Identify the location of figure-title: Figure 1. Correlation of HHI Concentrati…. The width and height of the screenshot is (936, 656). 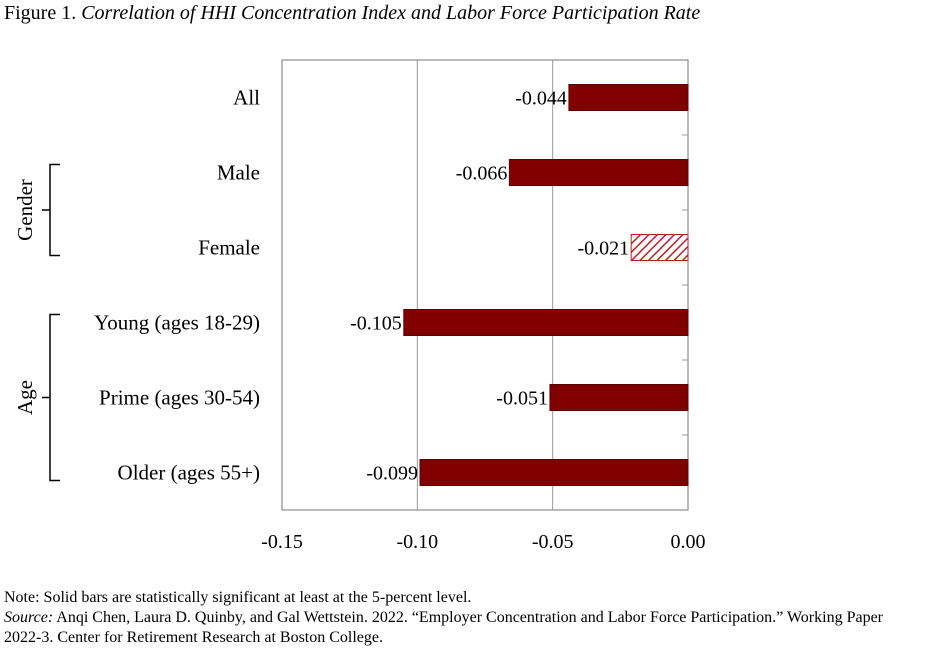
(352, 13).